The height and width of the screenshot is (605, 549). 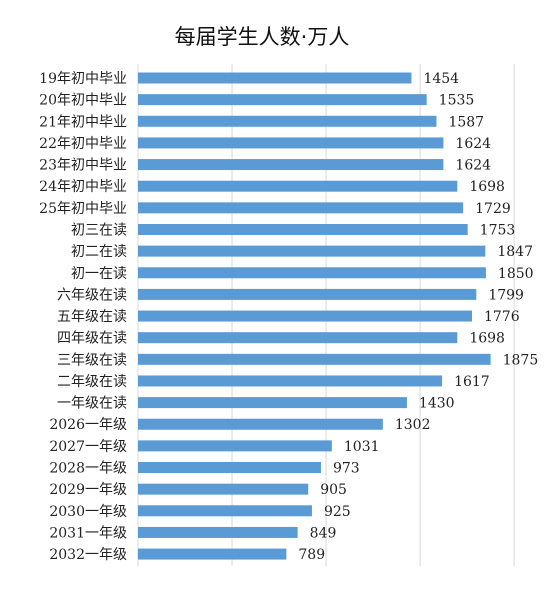 What do you see at coordinates (88, 490) in the screenshot?
I see `category-label: 2029一年级` at bounding box center [88, 490].